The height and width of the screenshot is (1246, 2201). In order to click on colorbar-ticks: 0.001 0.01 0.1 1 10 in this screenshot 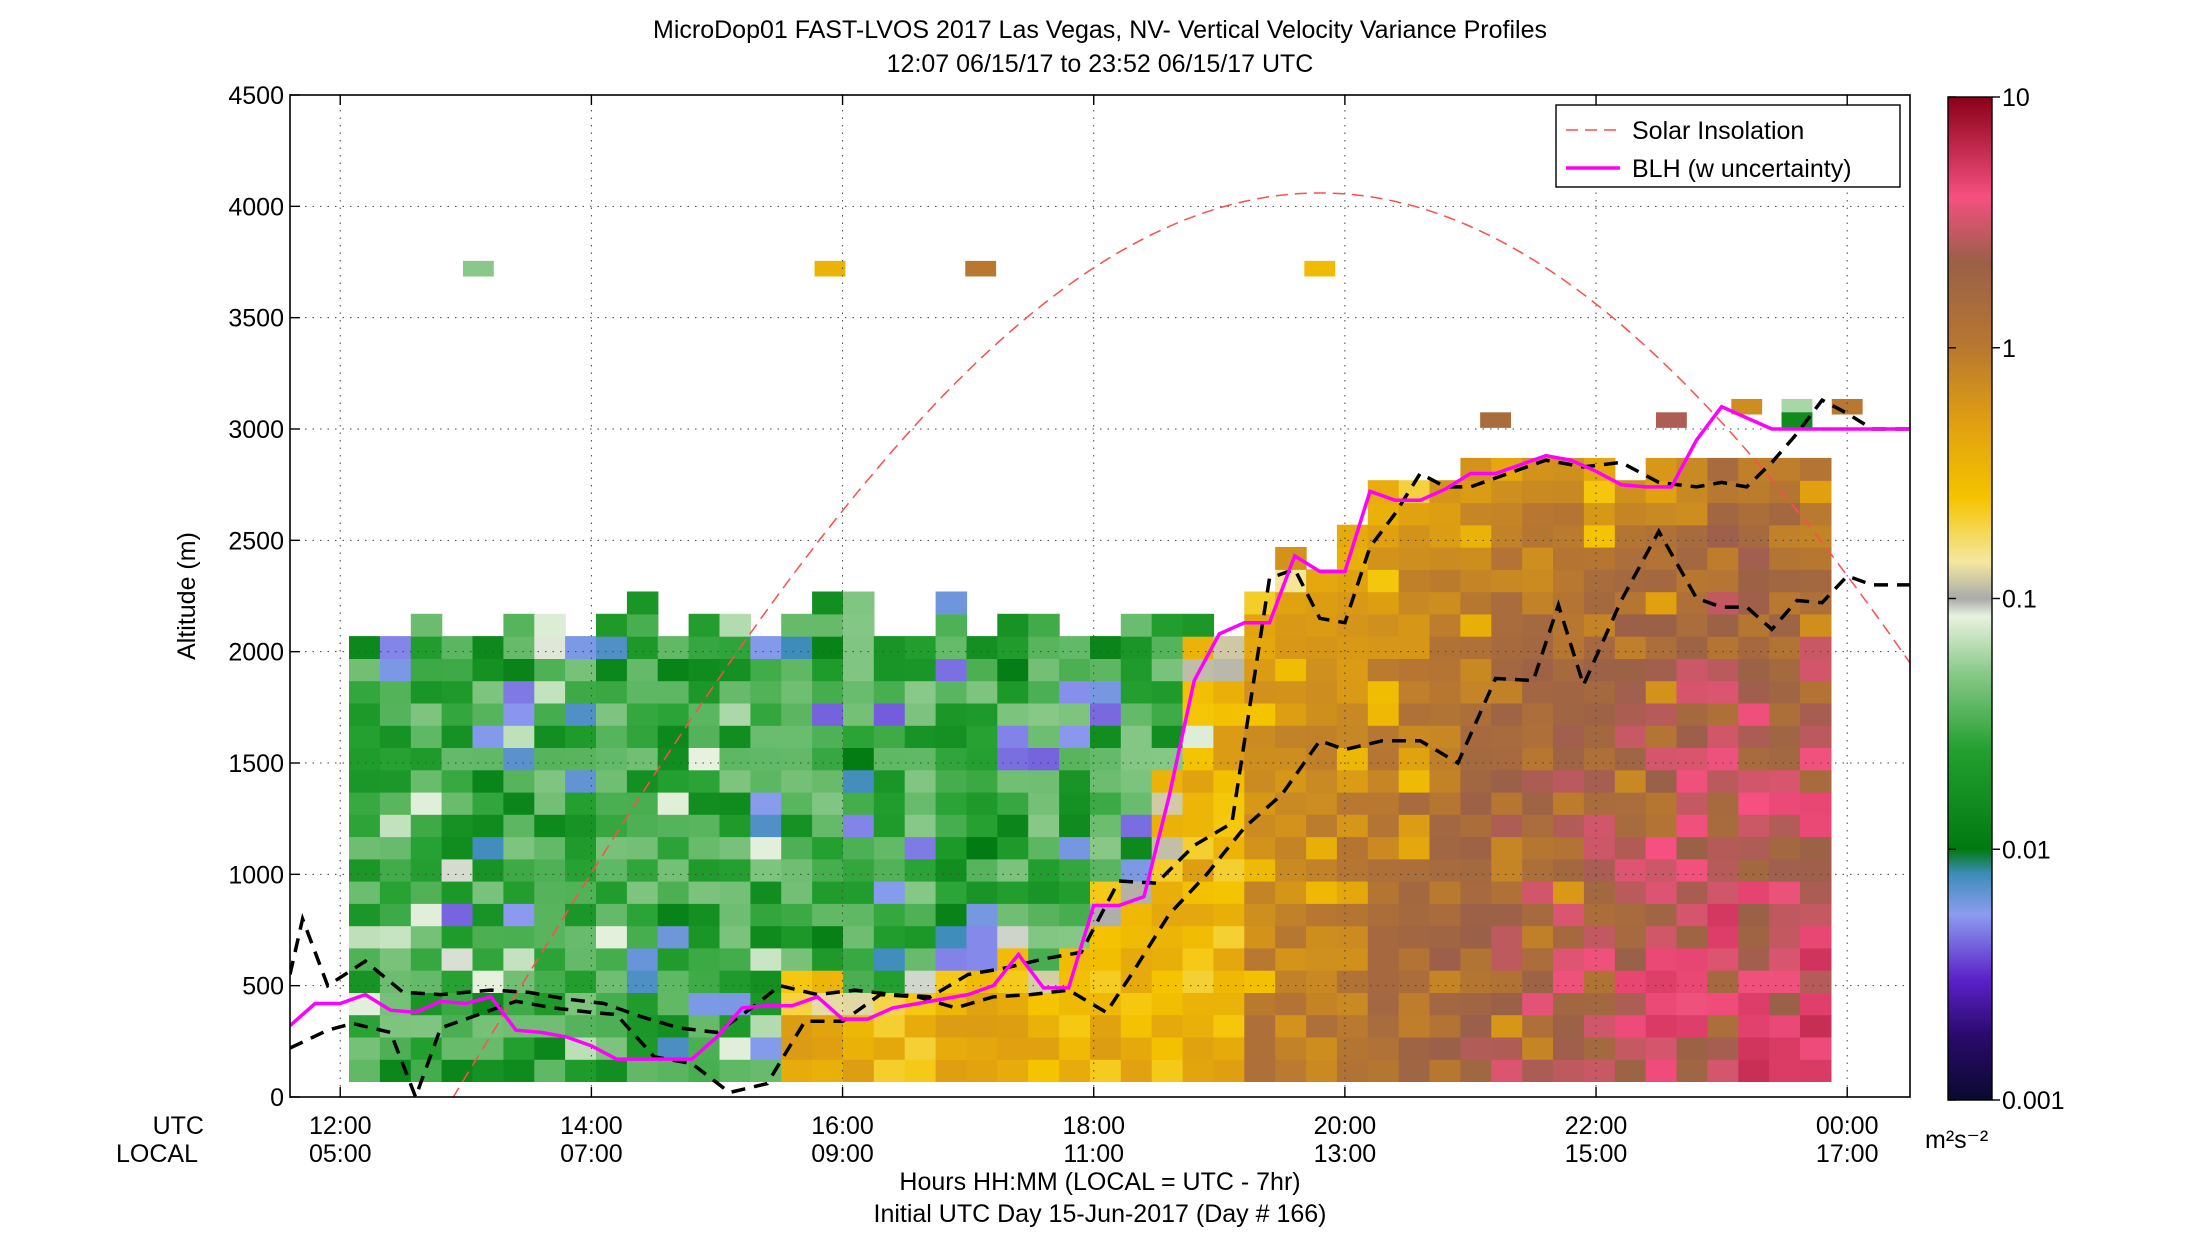, I will do `click(2006, 599)`.